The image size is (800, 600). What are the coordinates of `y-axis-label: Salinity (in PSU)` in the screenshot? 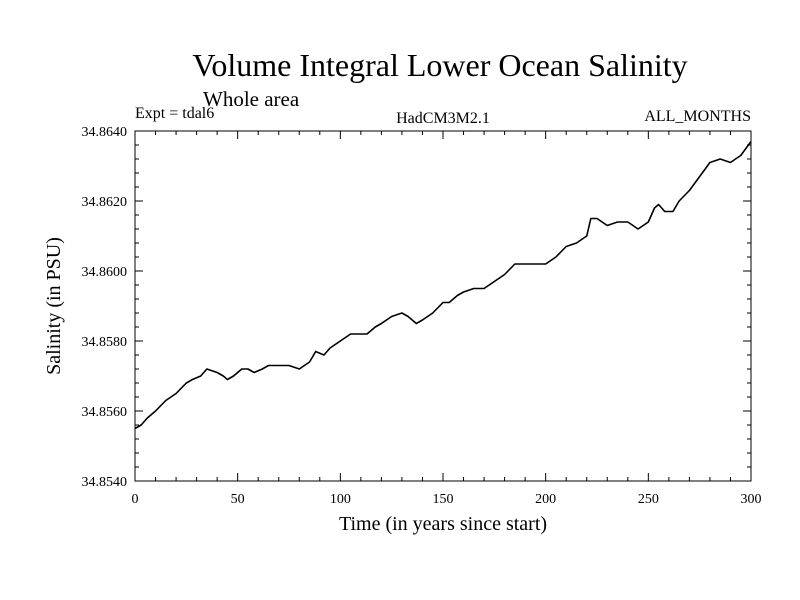 It's located at (54, 306).